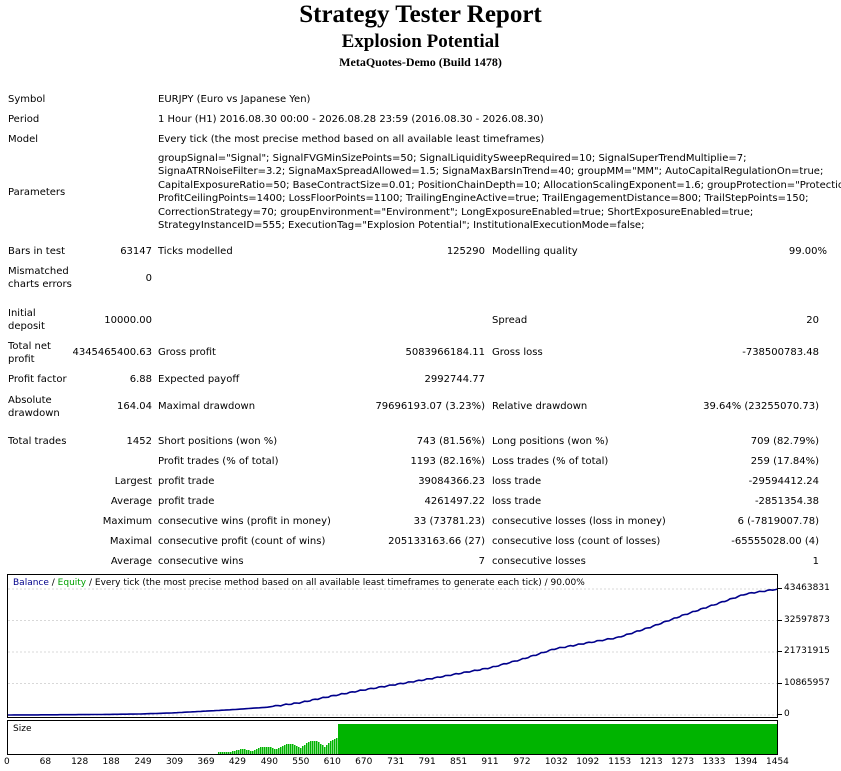  What do you see at coordinates (22, 729) in the screenshot?
I see `size-label: Size` at bounding box center [22, 729].